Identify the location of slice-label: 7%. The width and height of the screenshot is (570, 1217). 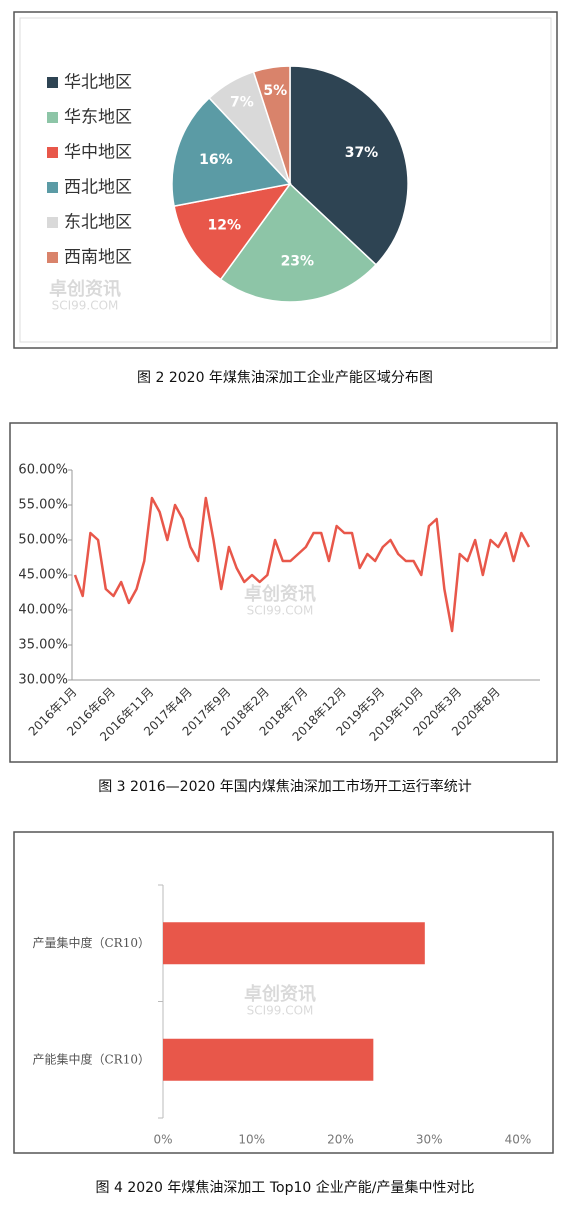
(242, 103).